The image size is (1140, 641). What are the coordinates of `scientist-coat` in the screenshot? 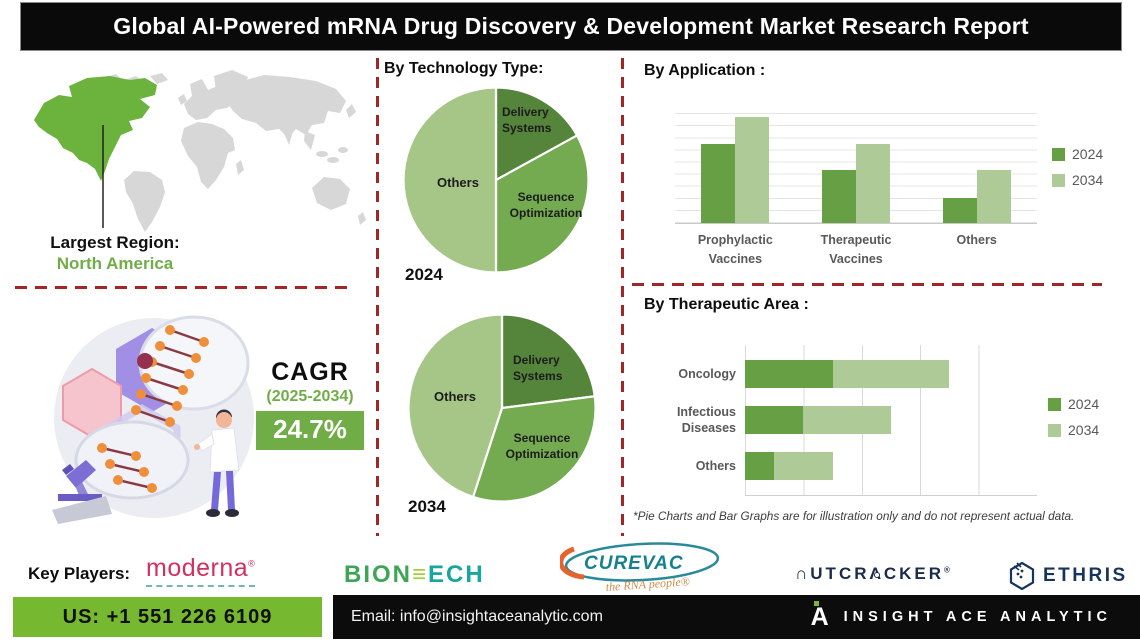 It's located at (224, 450).